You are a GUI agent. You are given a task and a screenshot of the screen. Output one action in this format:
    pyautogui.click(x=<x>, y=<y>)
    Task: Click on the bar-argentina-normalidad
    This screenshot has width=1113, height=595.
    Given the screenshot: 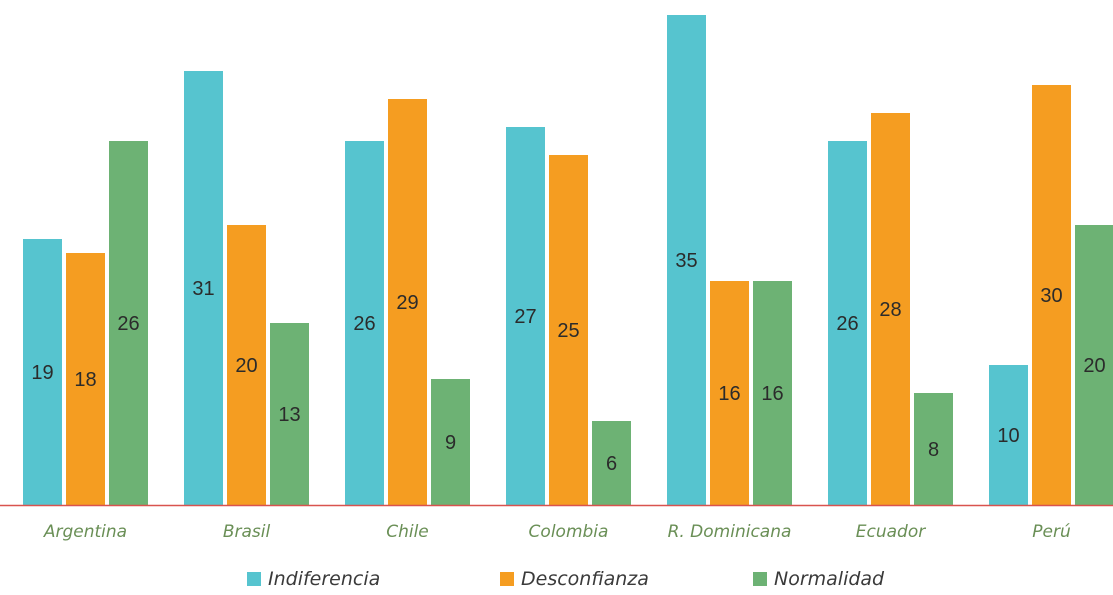 What is the action you would take?
    pyautogui.click(x=128, y=323)
    